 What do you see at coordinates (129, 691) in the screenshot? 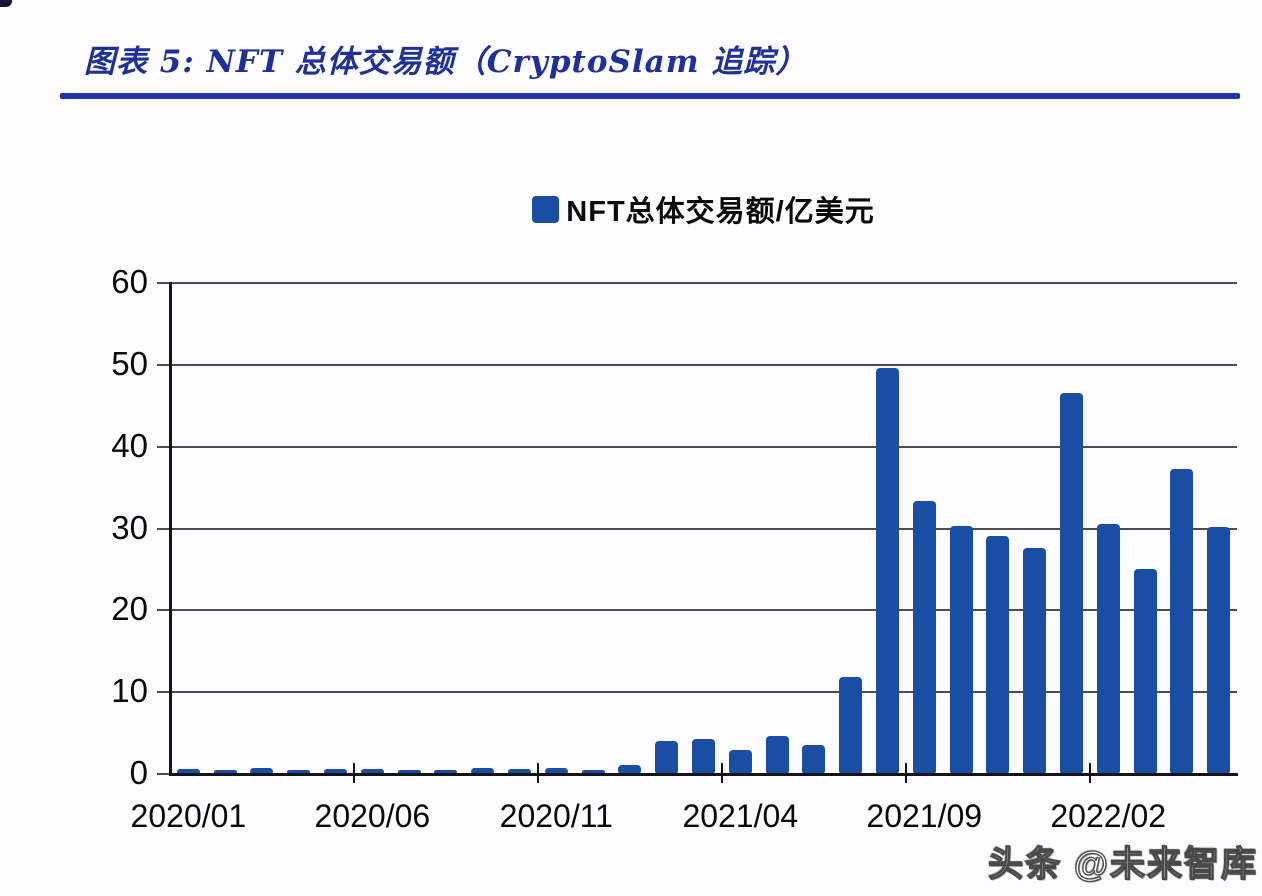
I see `y-tick-label: 10` at bounding box center [129, 691].